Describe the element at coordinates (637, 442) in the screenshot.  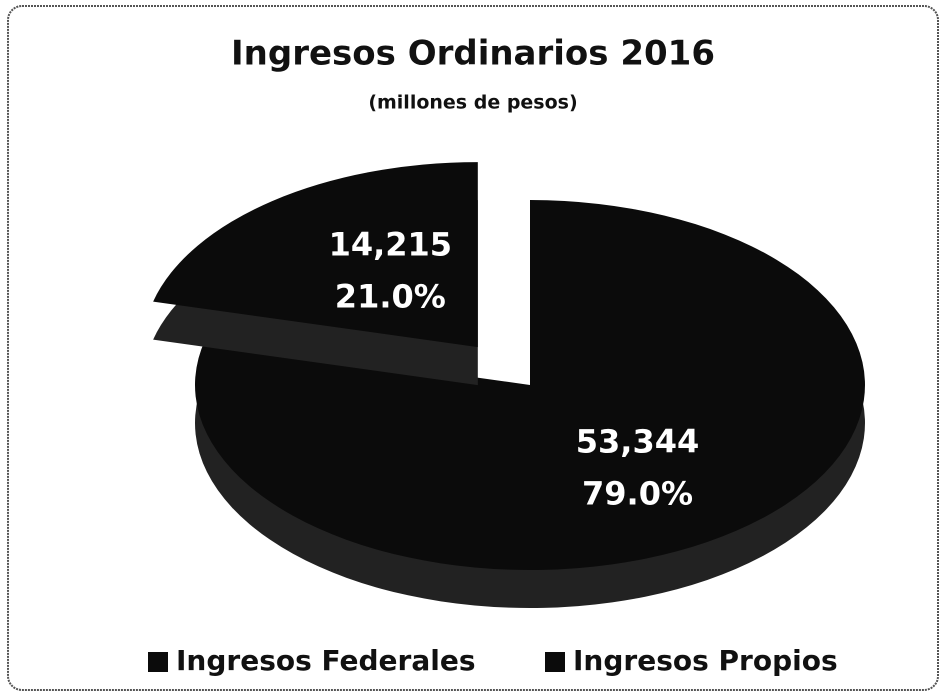
I see `data-label: 53,344` at that location.